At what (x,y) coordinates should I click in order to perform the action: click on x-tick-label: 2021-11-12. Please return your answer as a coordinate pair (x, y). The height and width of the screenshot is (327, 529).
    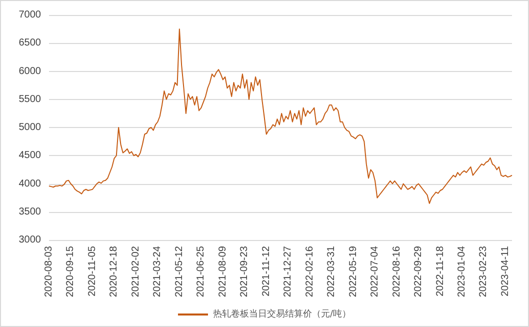
    Looking at the image, I should click on (266, 271).